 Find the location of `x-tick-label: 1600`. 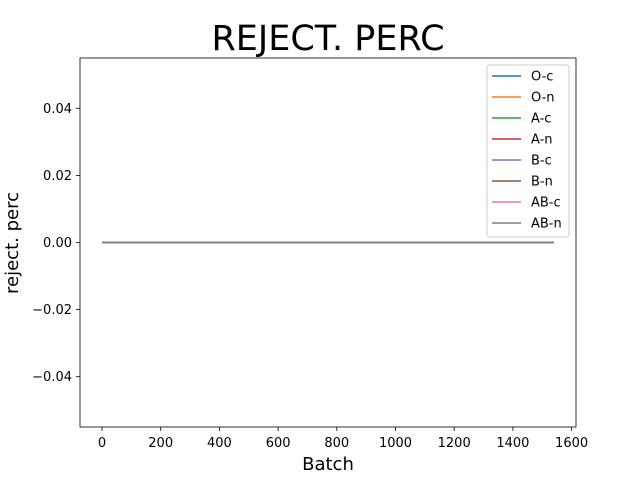

x-tick-label: 1600 is located at coordinates (571, 443).